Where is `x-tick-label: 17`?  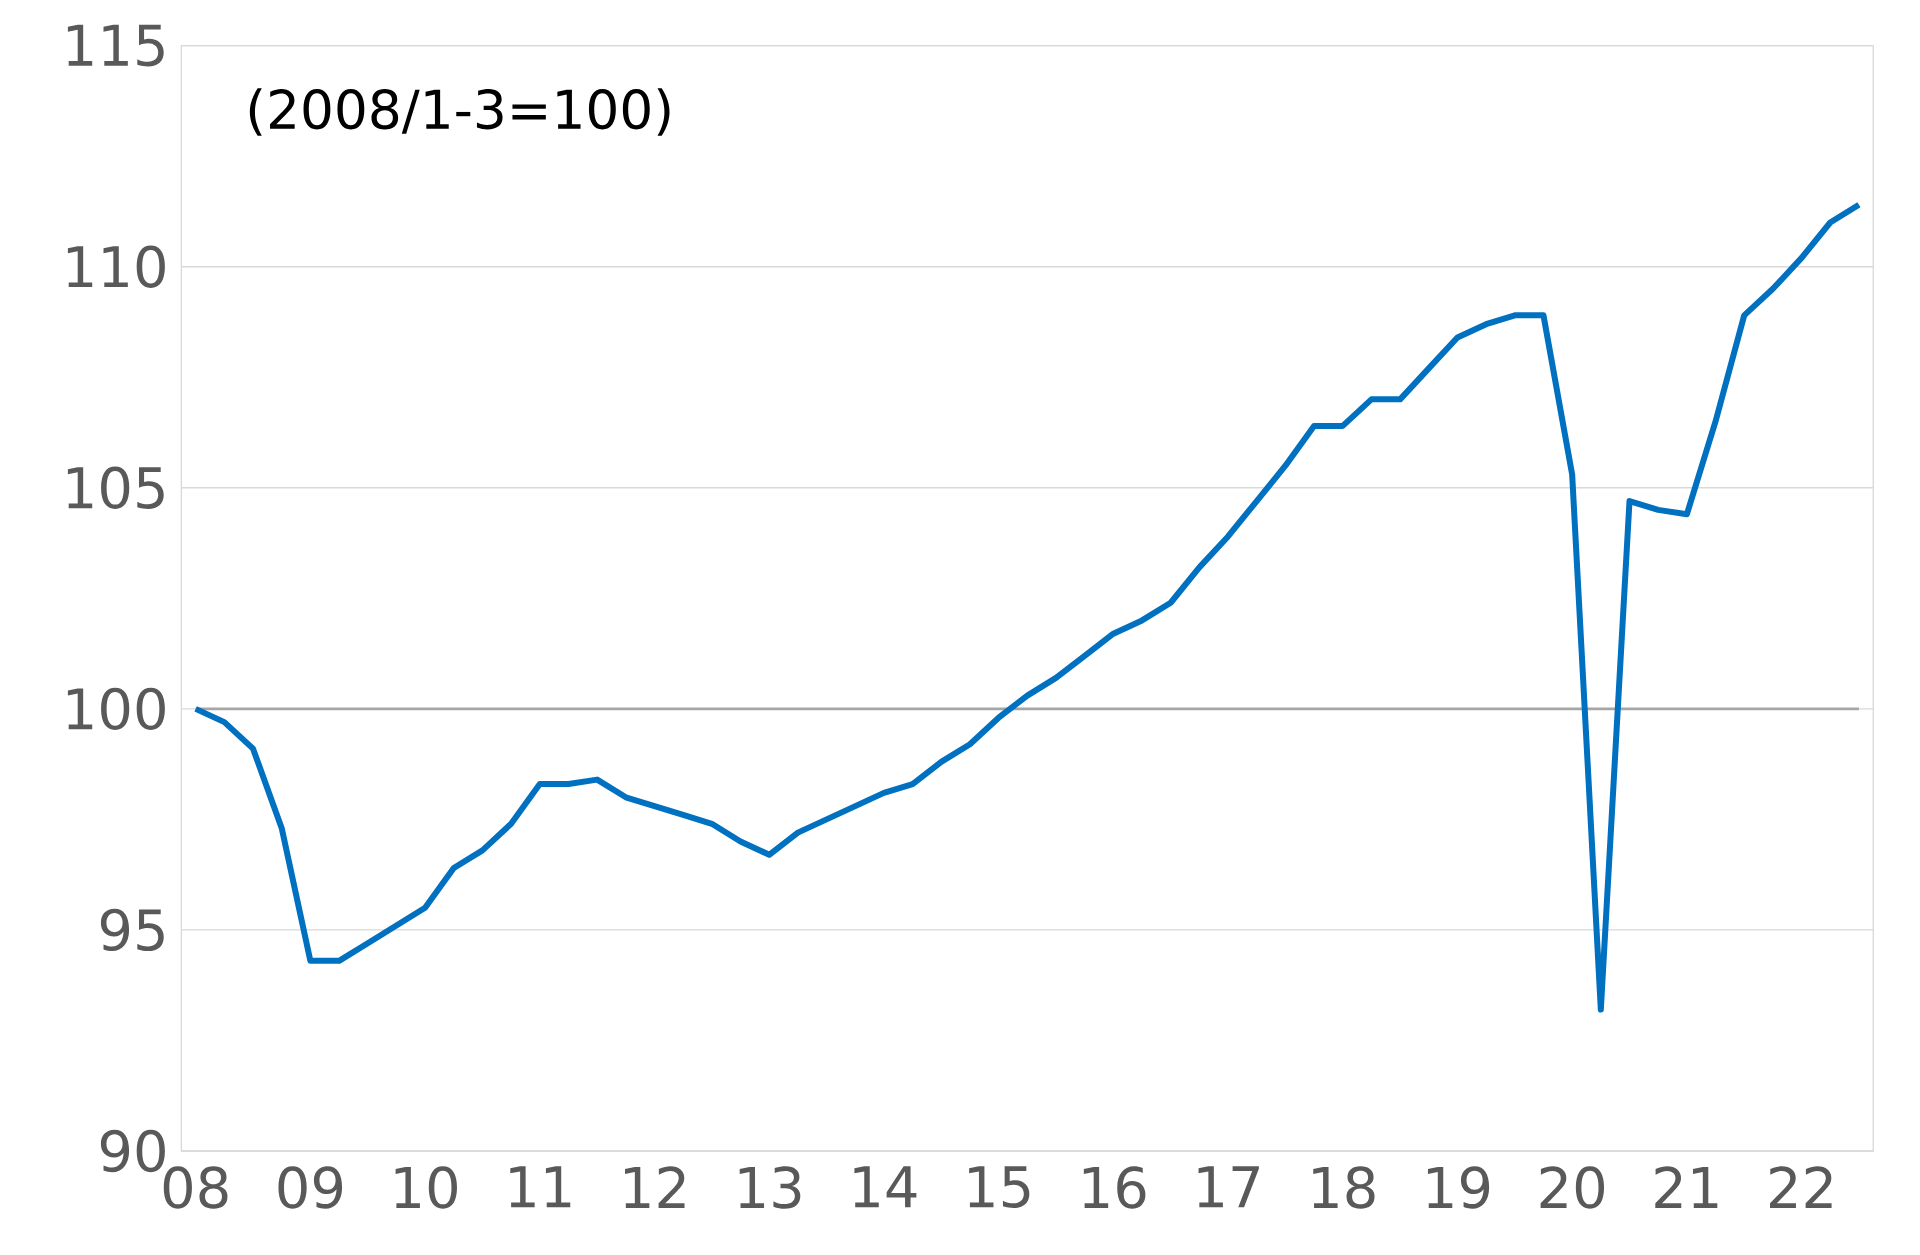 x-tick-label: 17 is located at coordinates (1228, 1187).